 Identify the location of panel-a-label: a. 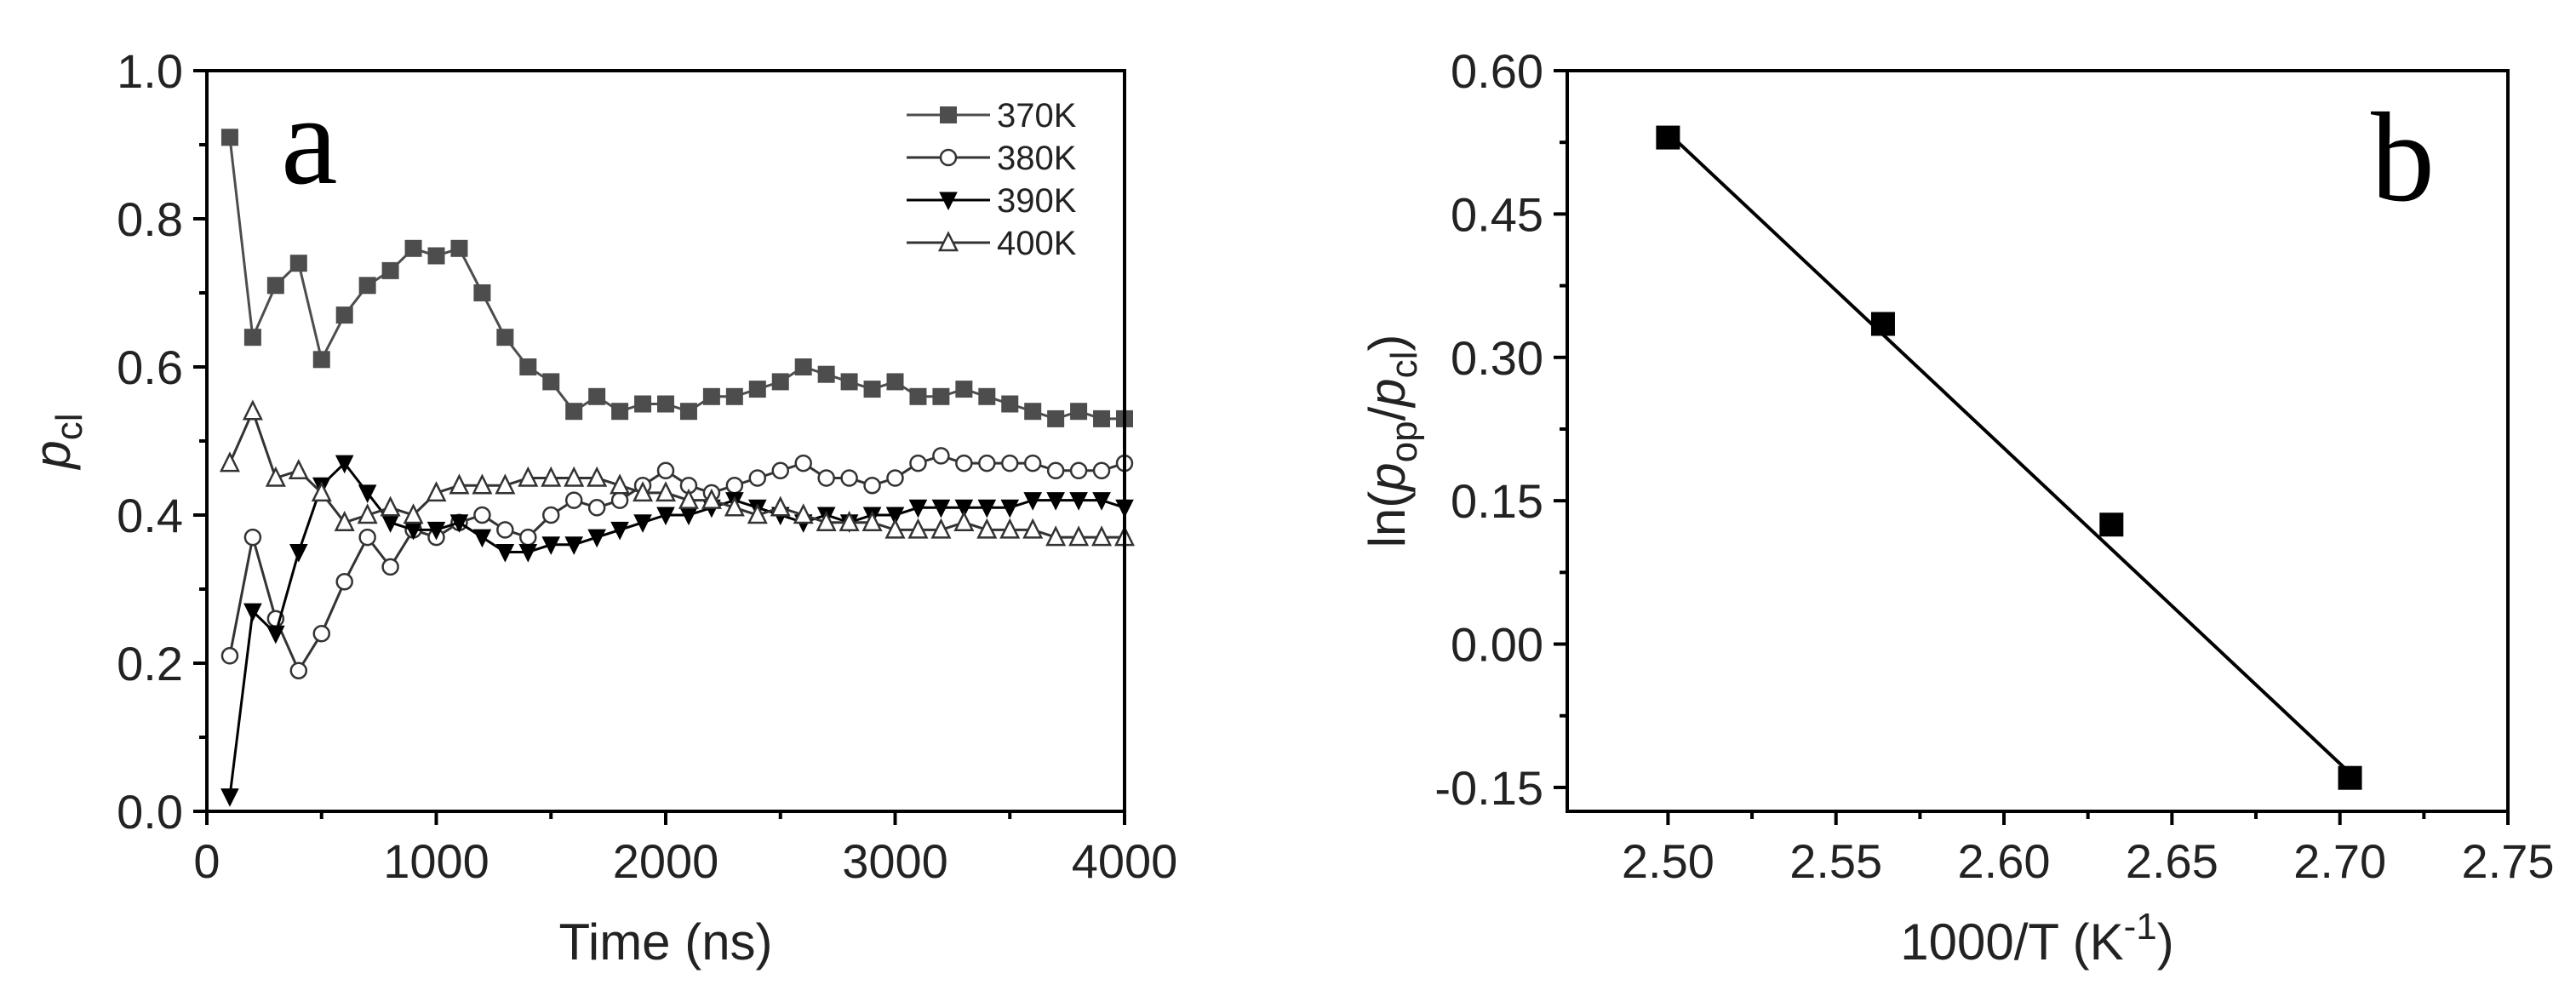
(309, 140).